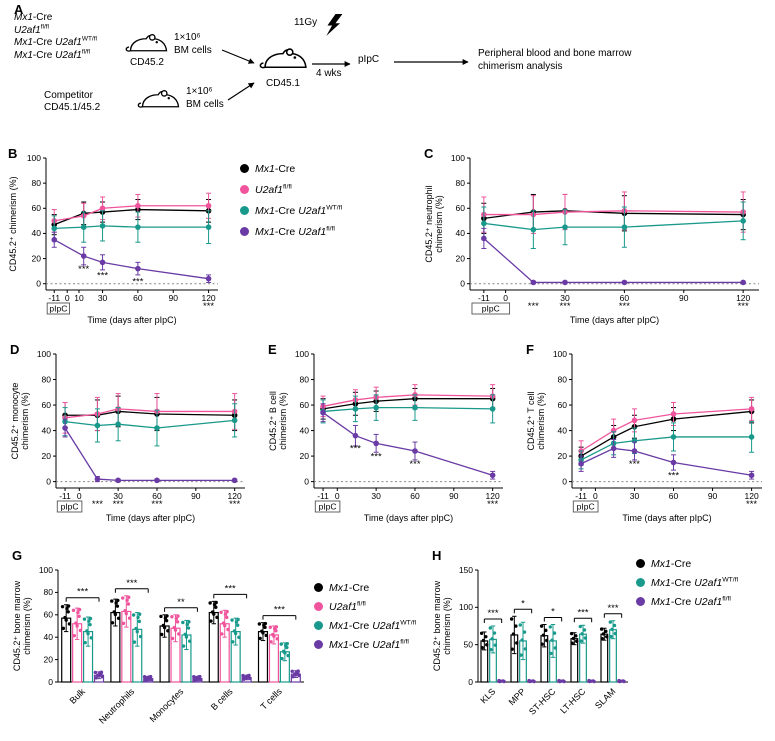 This screenshot has width=775, height=741. I want to click on competitor-cd45-label: CD45.1/45.2, so click(72, 107).